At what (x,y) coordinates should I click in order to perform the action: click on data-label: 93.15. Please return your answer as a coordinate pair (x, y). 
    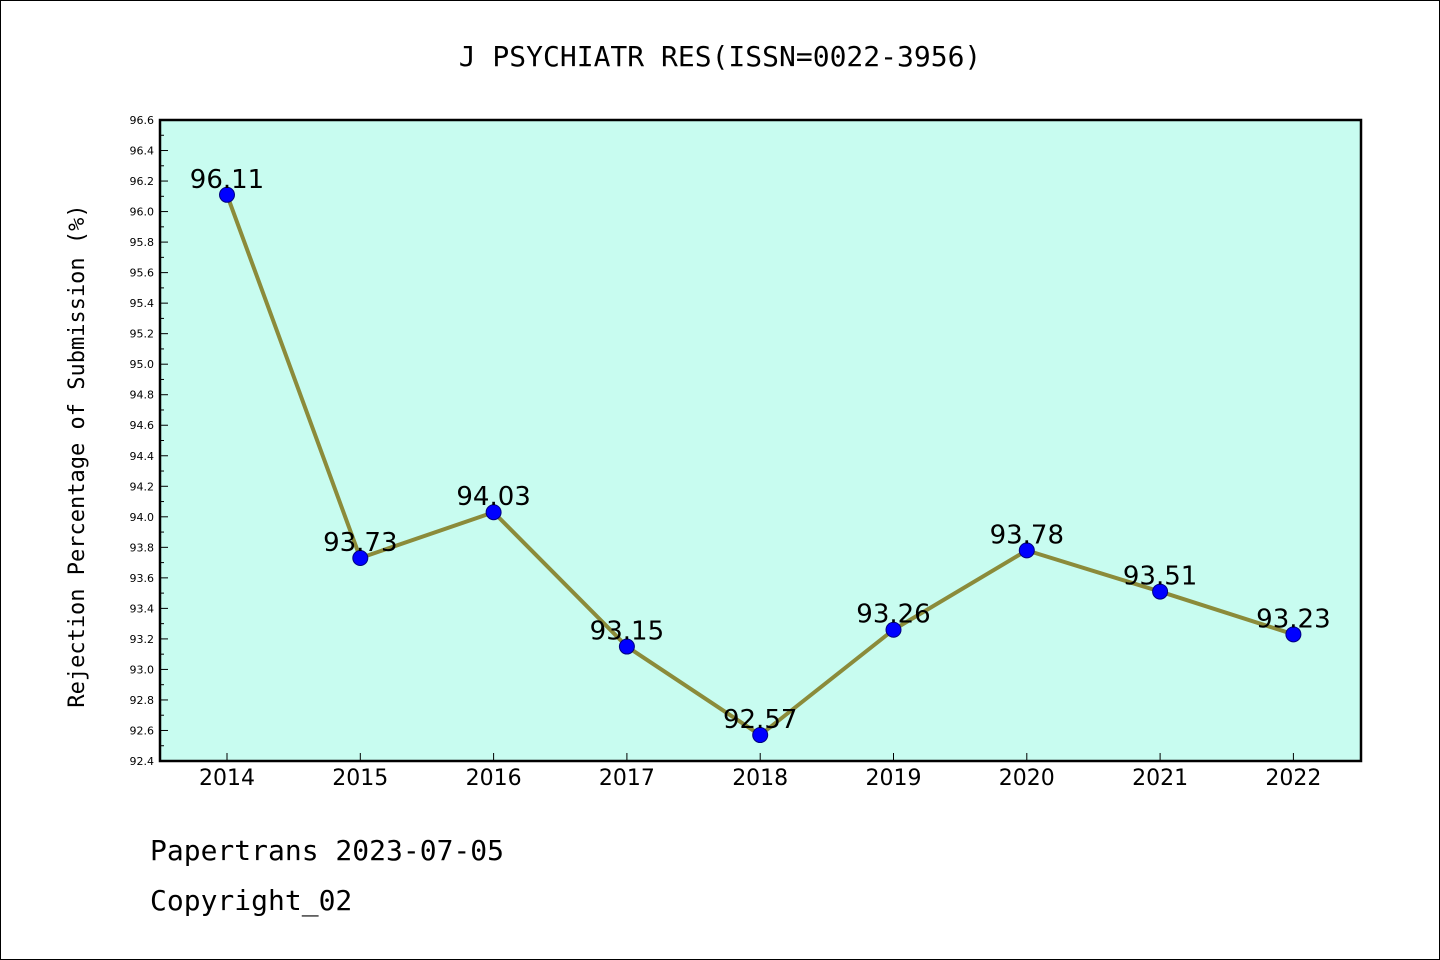
    Looking at the image, I should click on (627, 632).